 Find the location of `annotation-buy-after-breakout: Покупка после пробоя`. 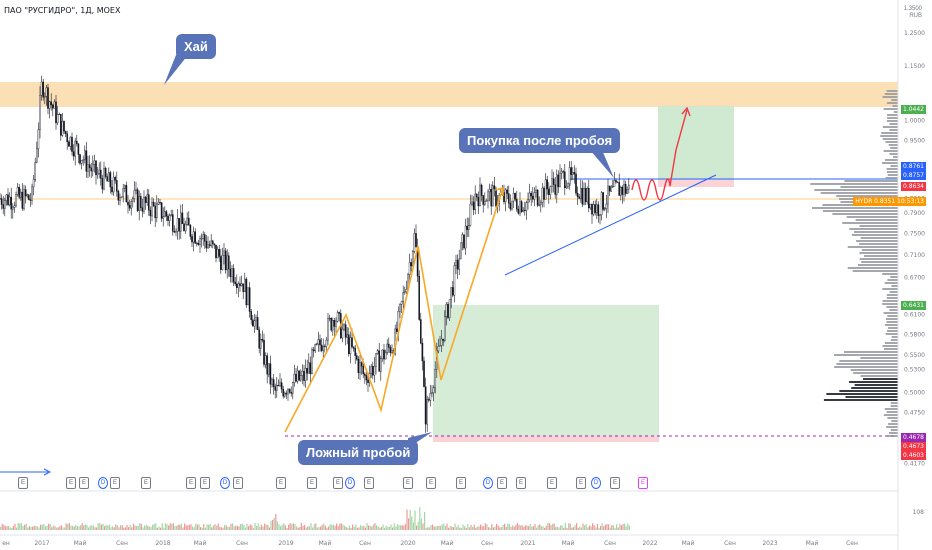

annotation-buy-after-breakout: Покупка после пробоя is located at coordinates (540, 140).